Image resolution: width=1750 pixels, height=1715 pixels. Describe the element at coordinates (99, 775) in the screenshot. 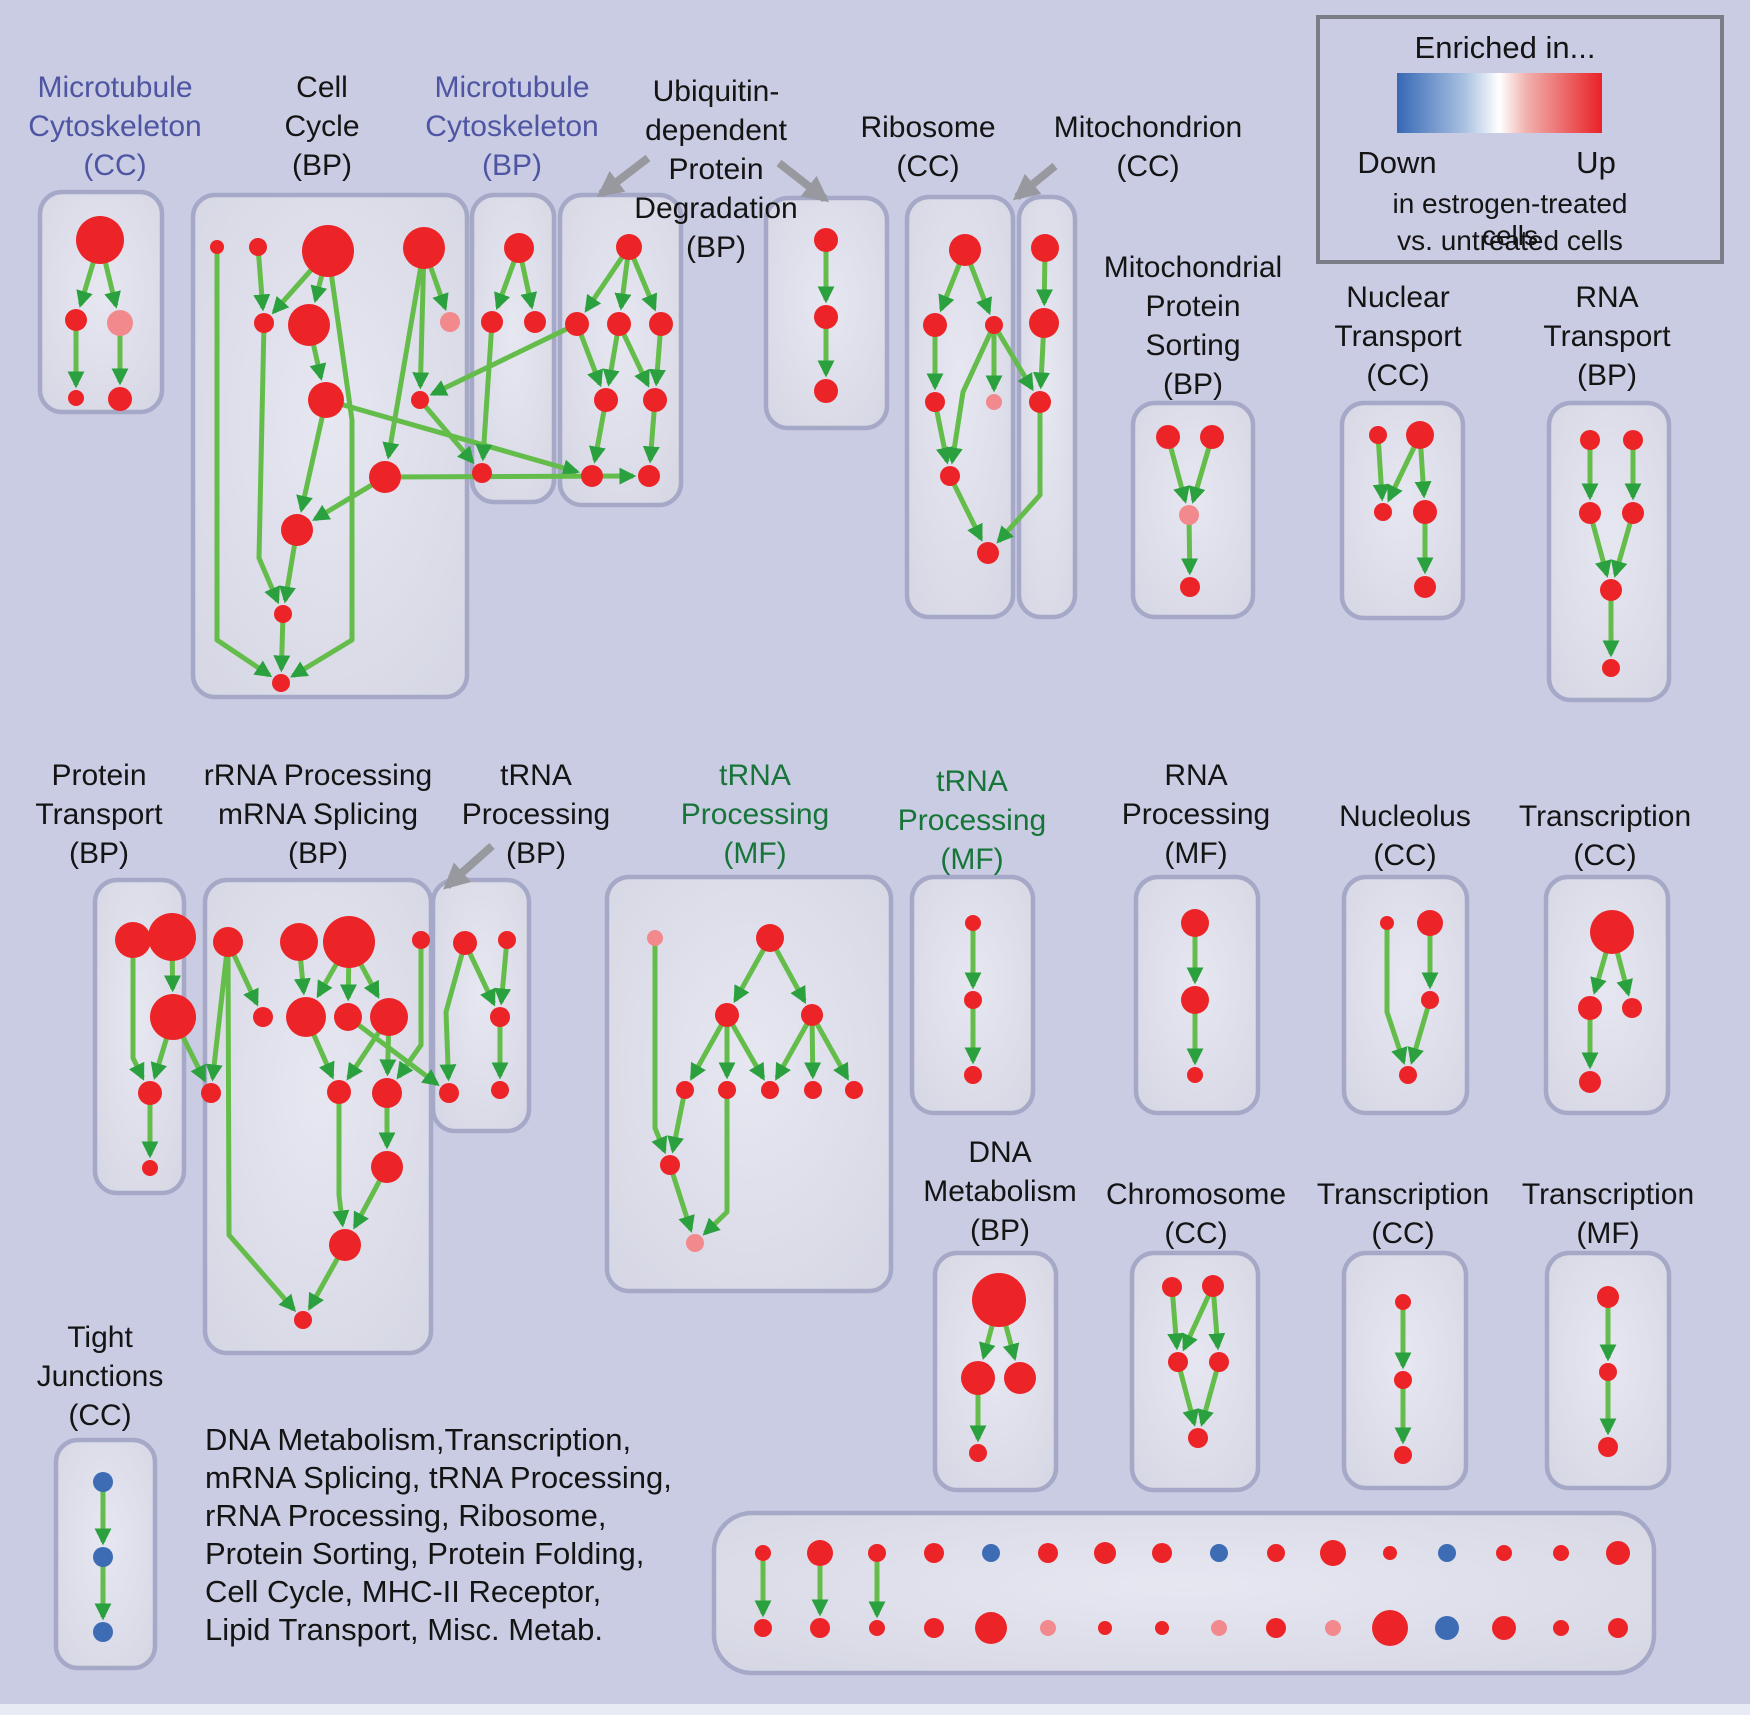

I see `label-line: Protein` at that location.